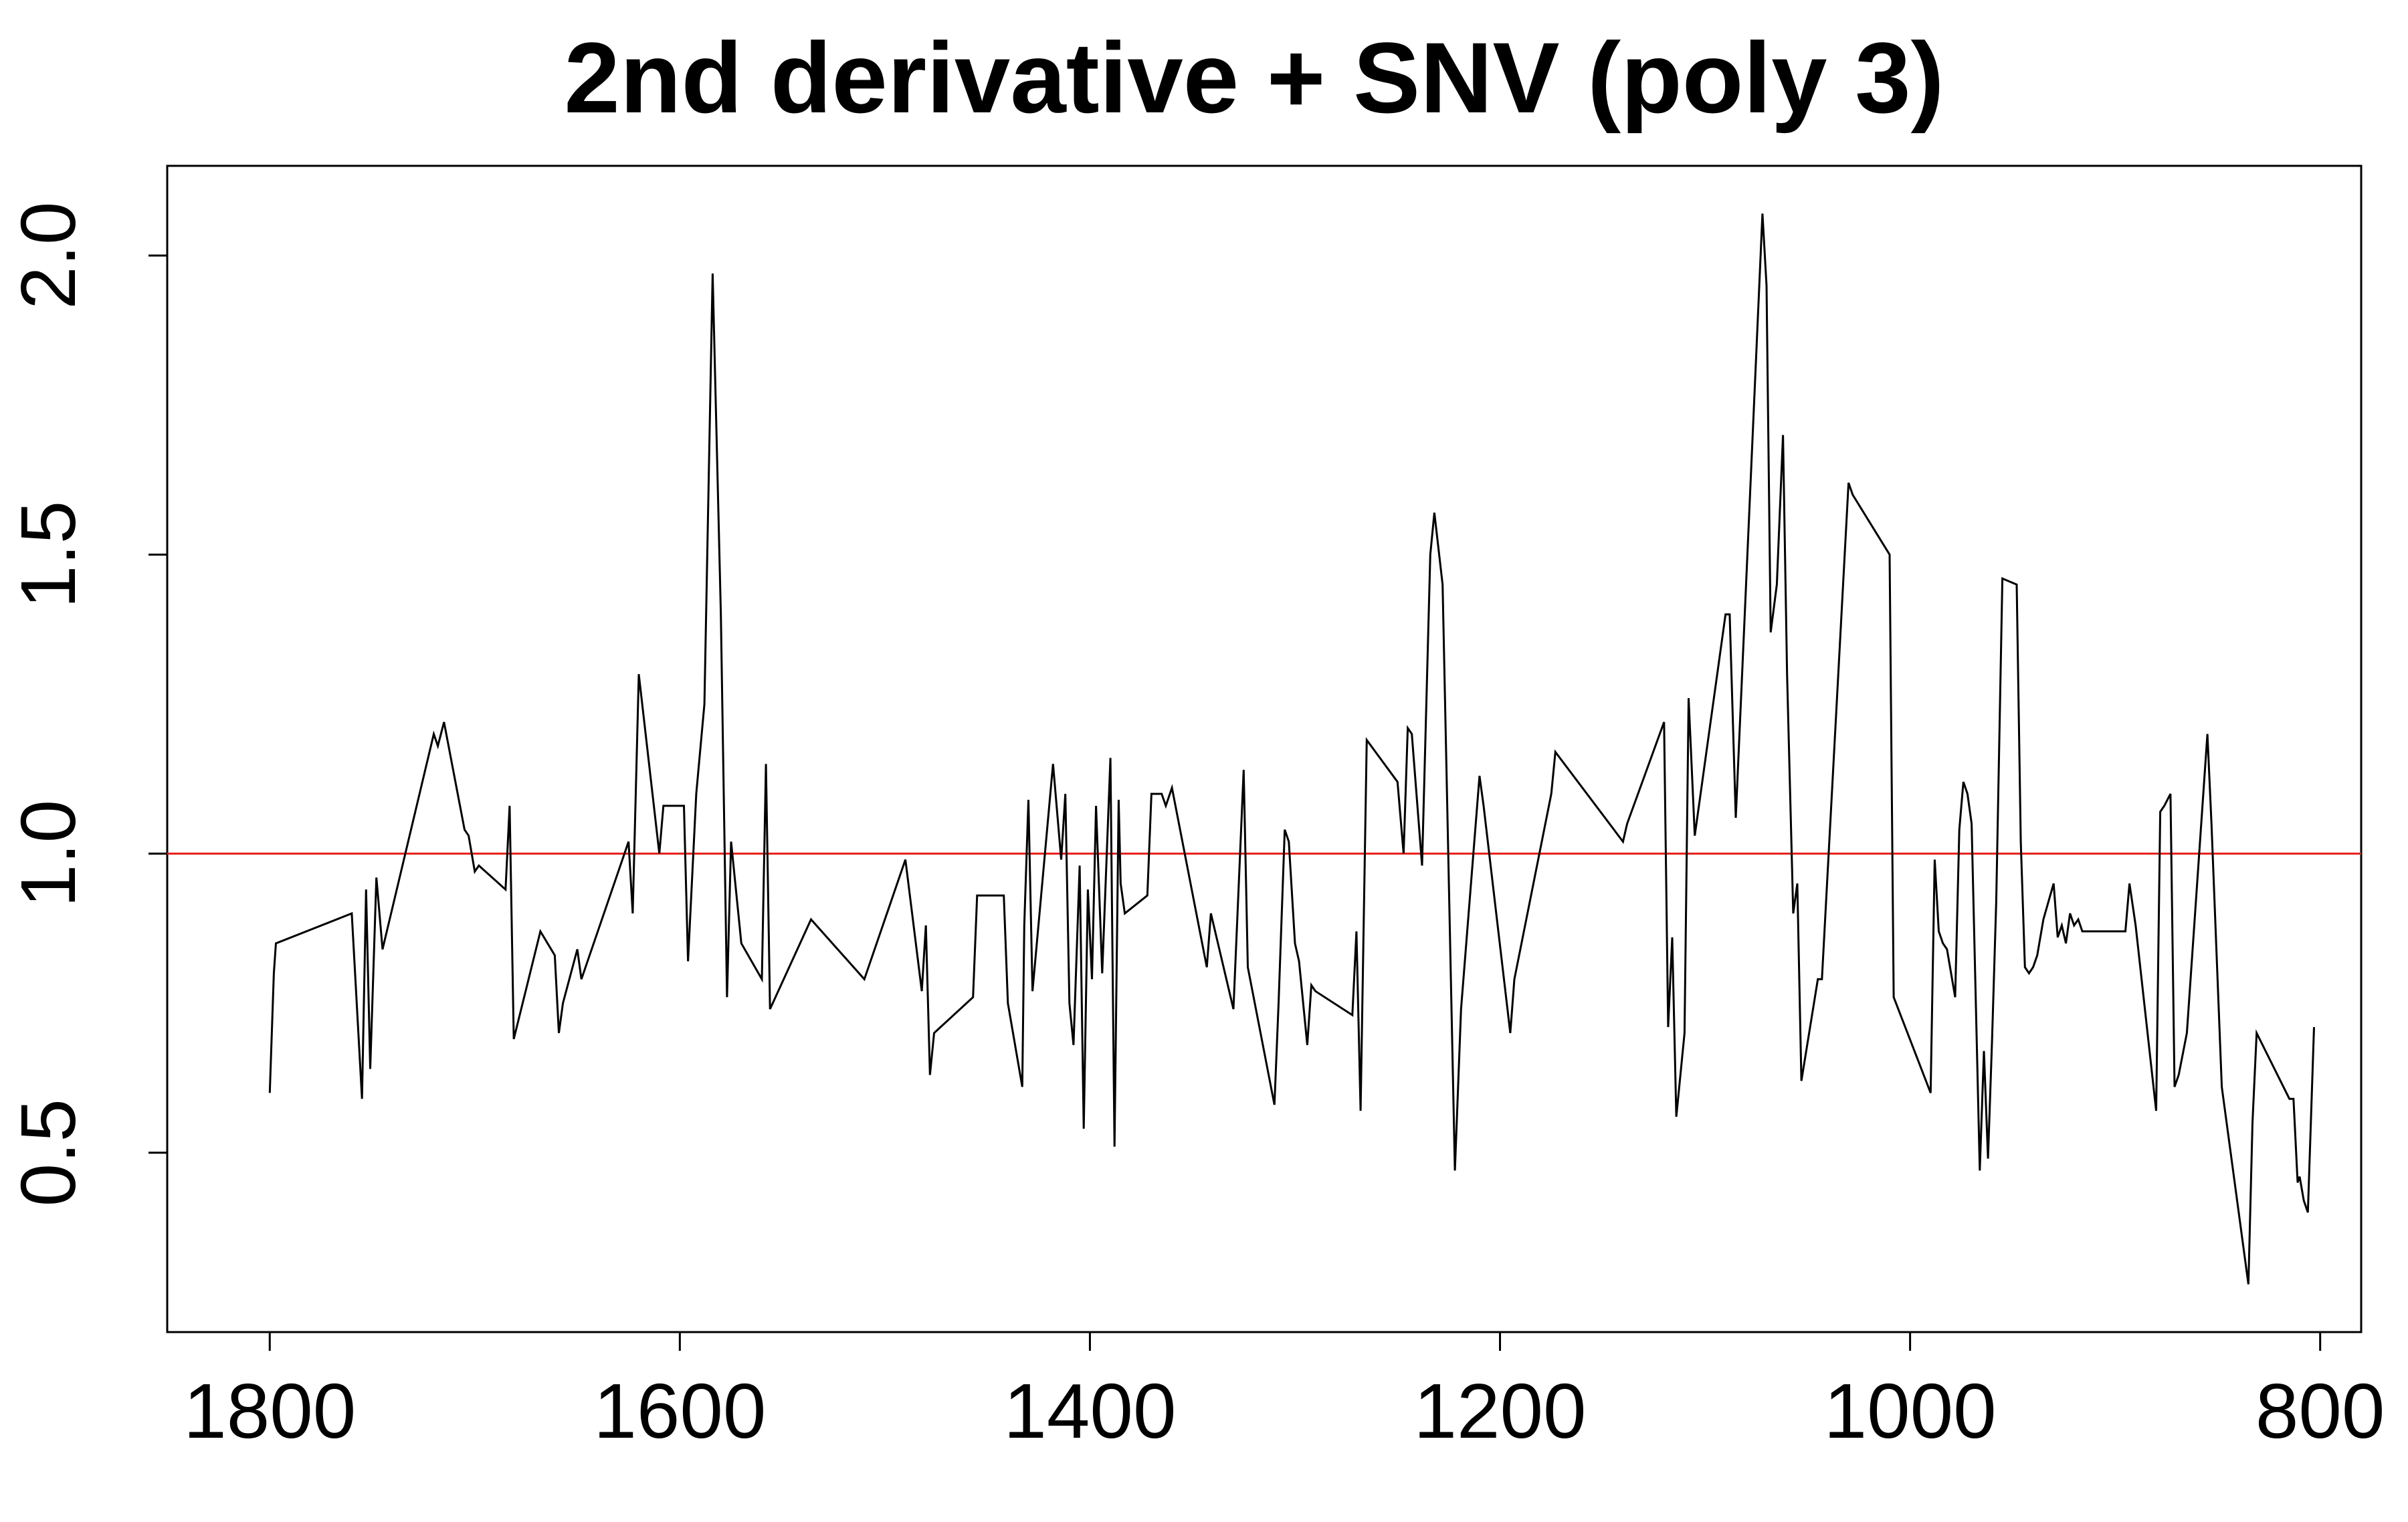 This screenshot has height=1522, width=2408. I want to click on y-axis: 0.5 1.0 1.5 2.0, so click(87, 704).